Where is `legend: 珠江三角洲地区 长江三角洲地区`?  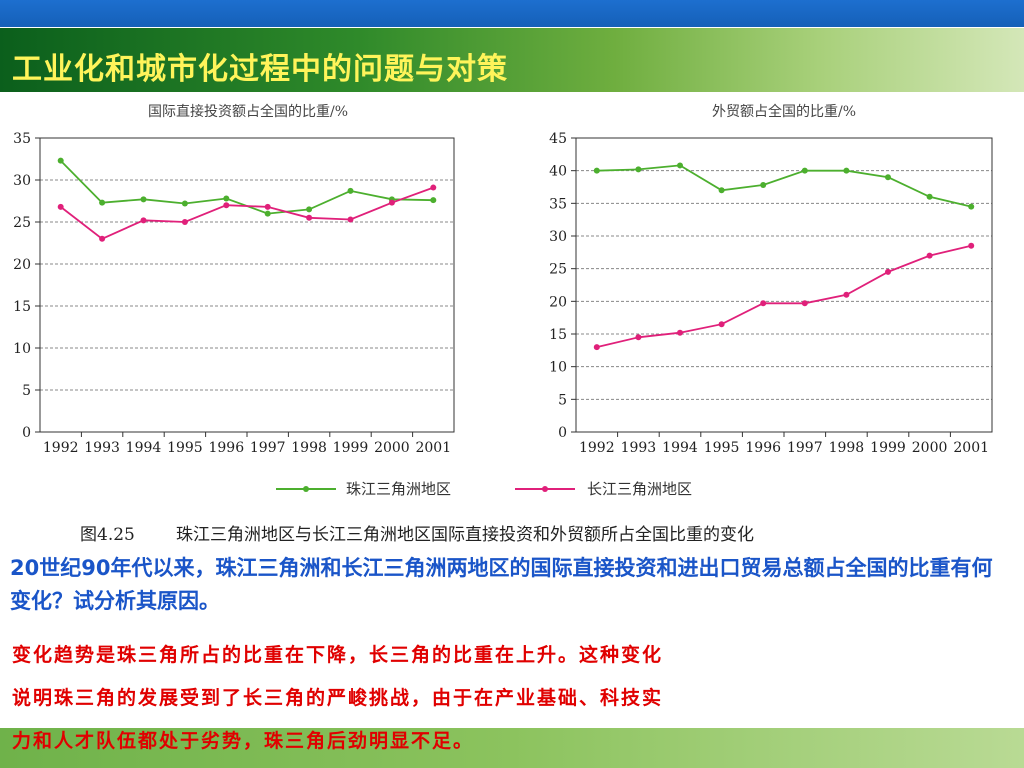
legend: 珠江三角洲地区 长江三角洲地区 is located at coordinates (484, 489).